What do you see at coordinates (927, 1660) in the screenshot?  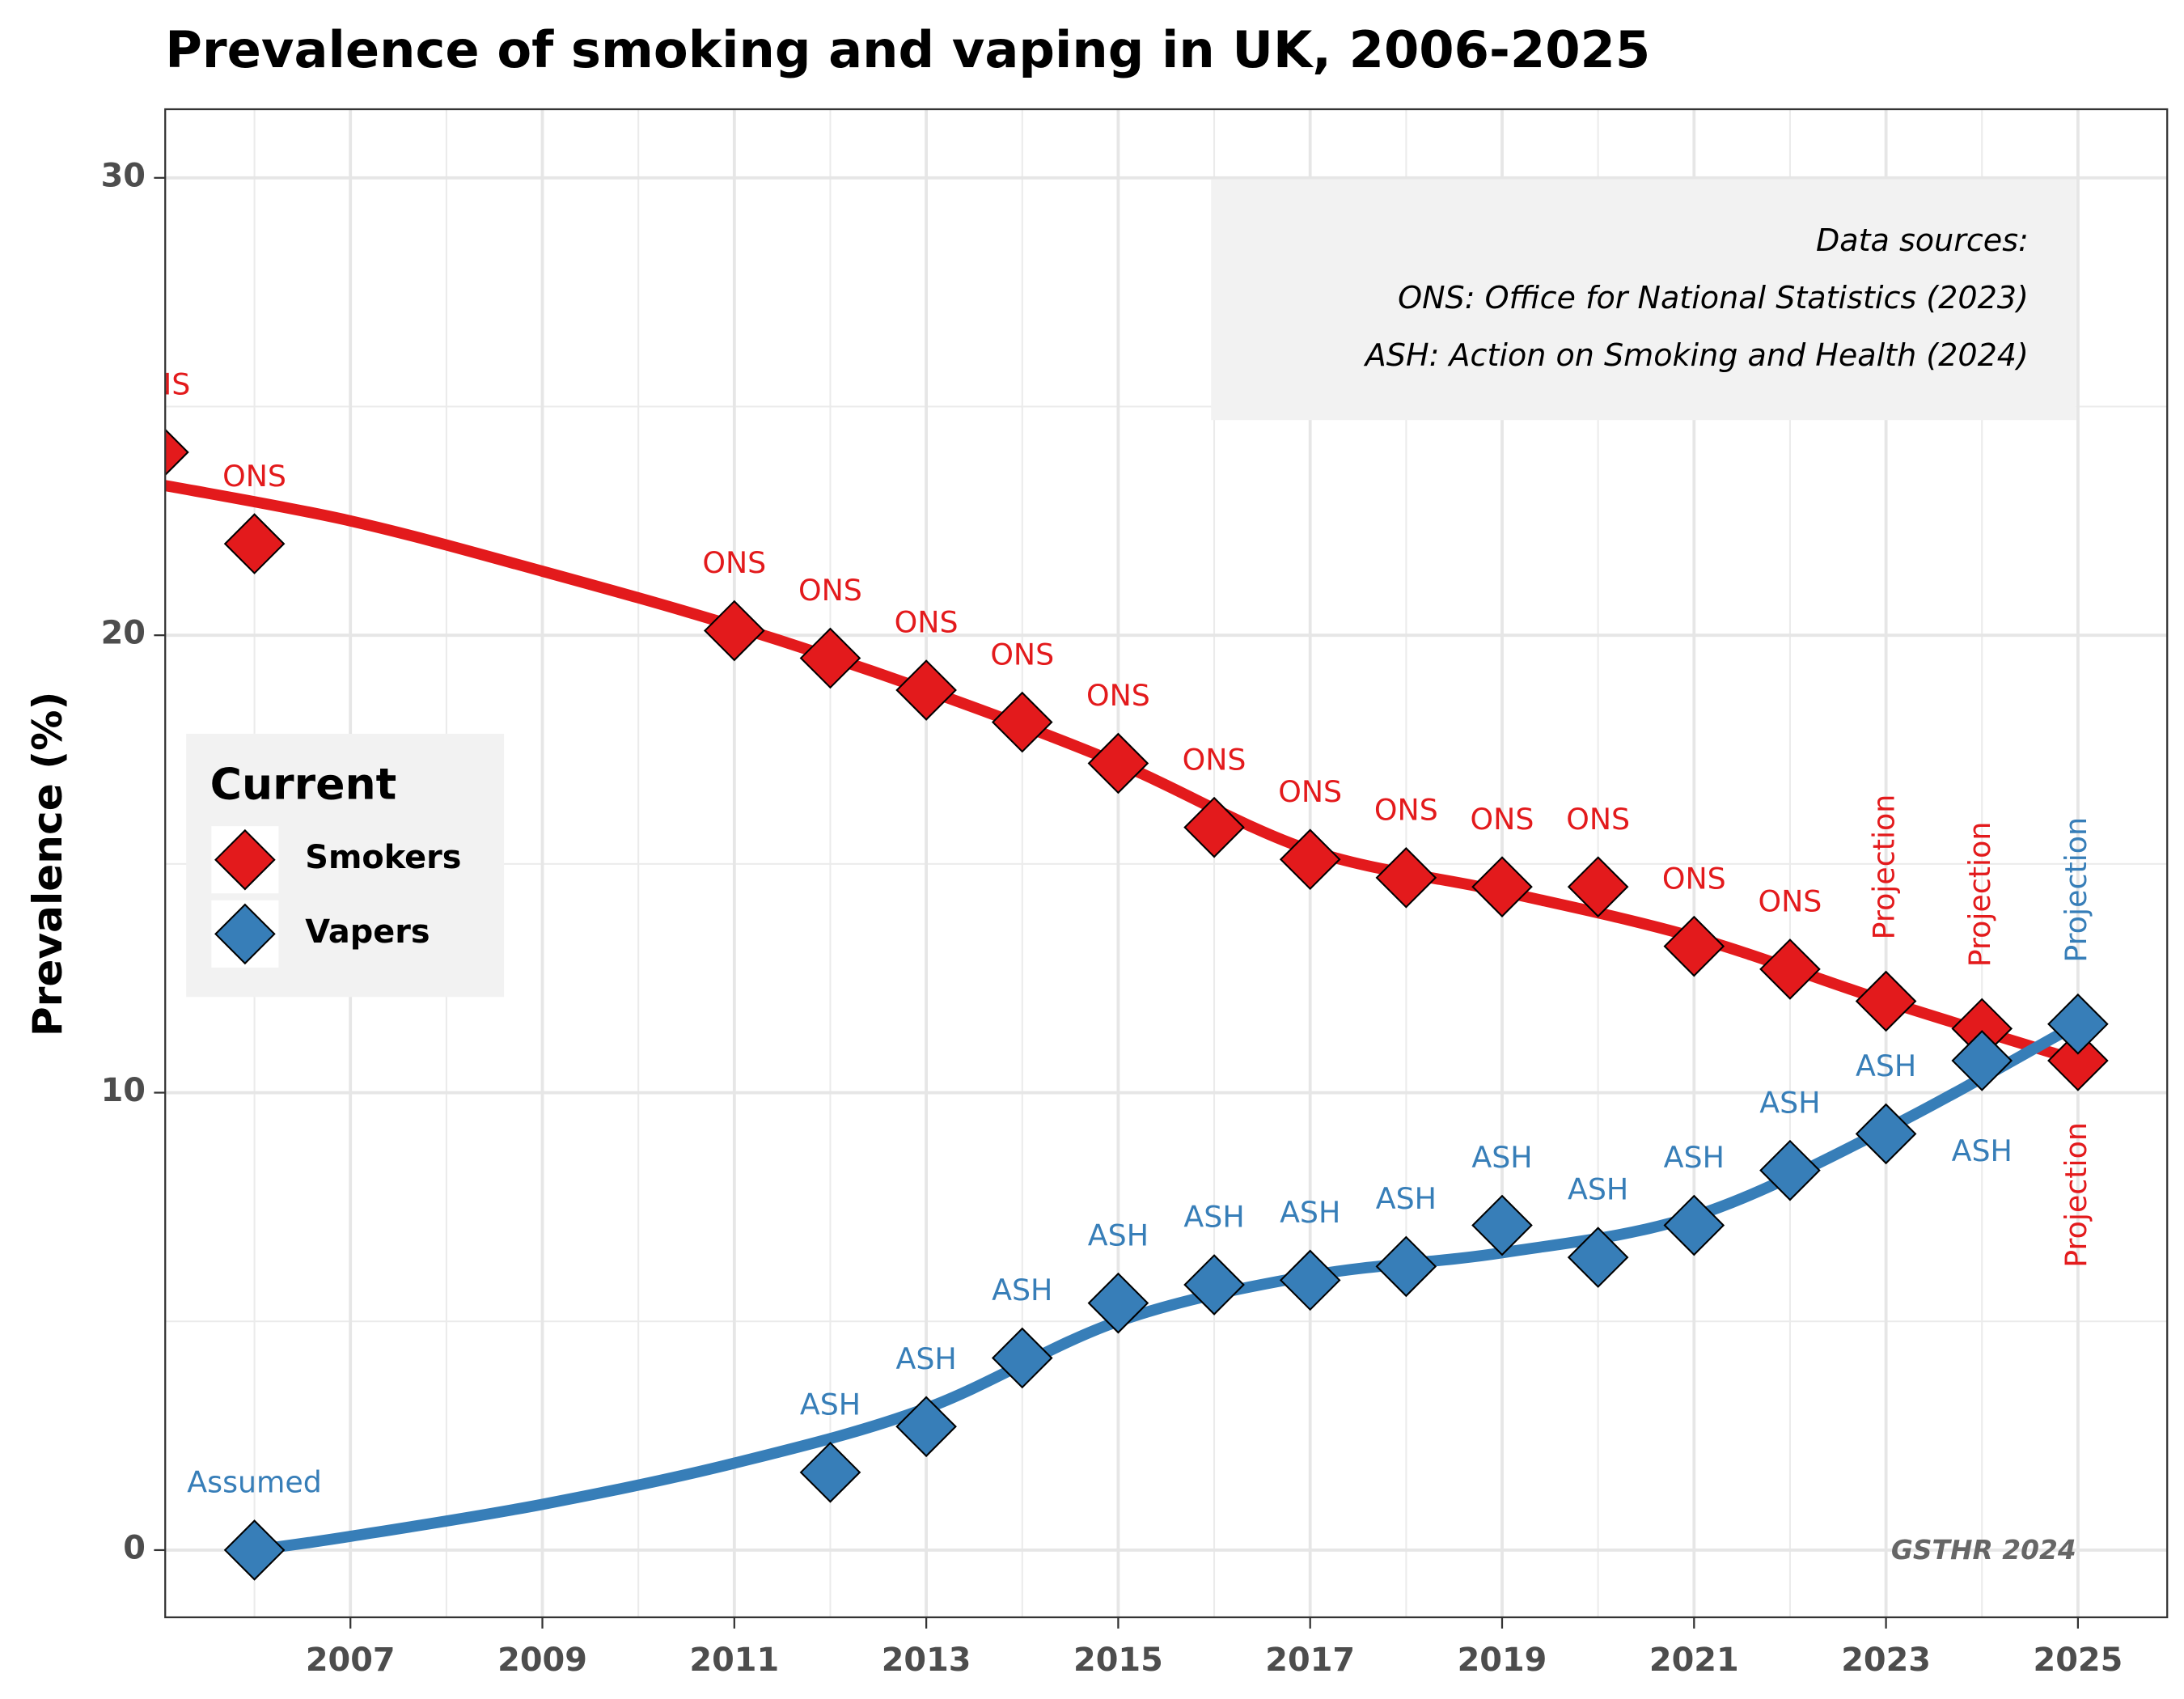 I see `x-tick-label: 2013` at bounding box center [927, 1660].